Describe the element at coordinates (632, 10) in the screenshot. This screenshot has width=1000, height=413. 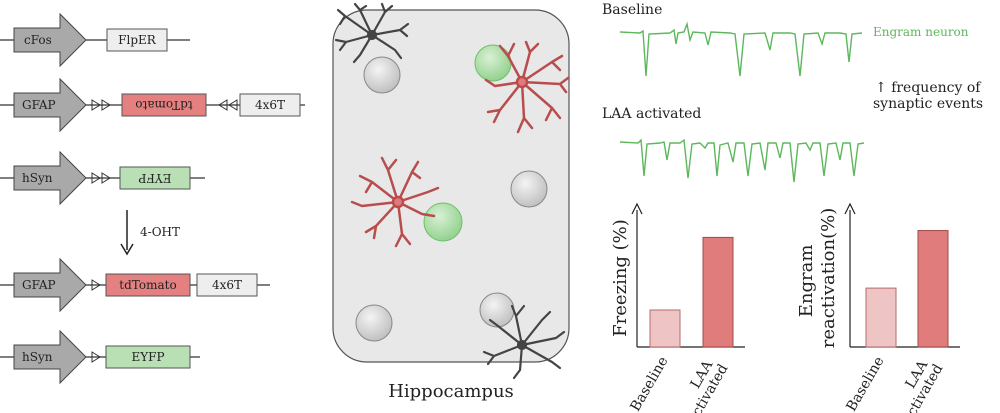
I see `baseline-trace-title: Baseline` at that location.